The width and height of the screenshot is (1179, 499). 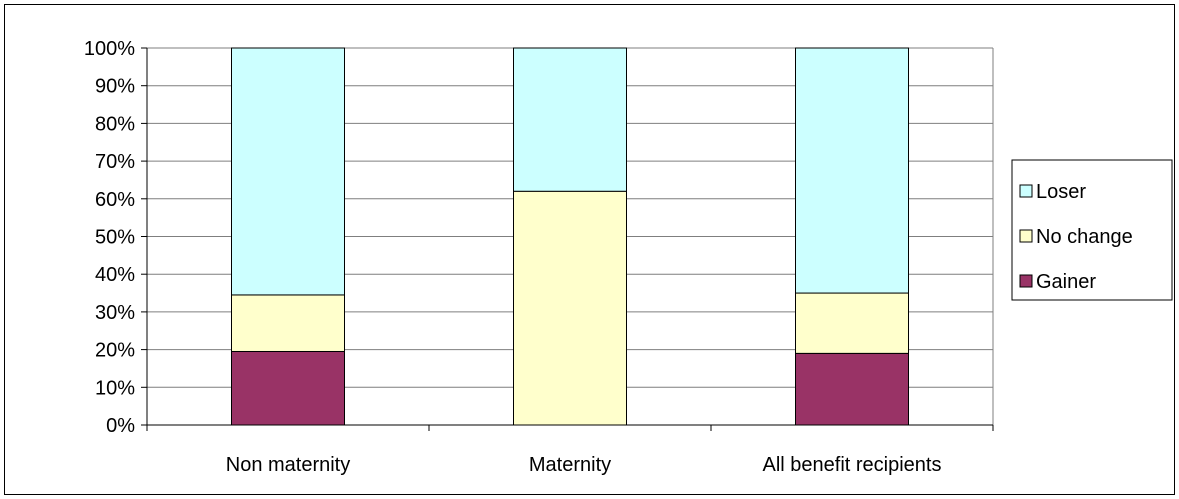 I want to click on legend-label: Gainer, so click(x=1066, y=282).